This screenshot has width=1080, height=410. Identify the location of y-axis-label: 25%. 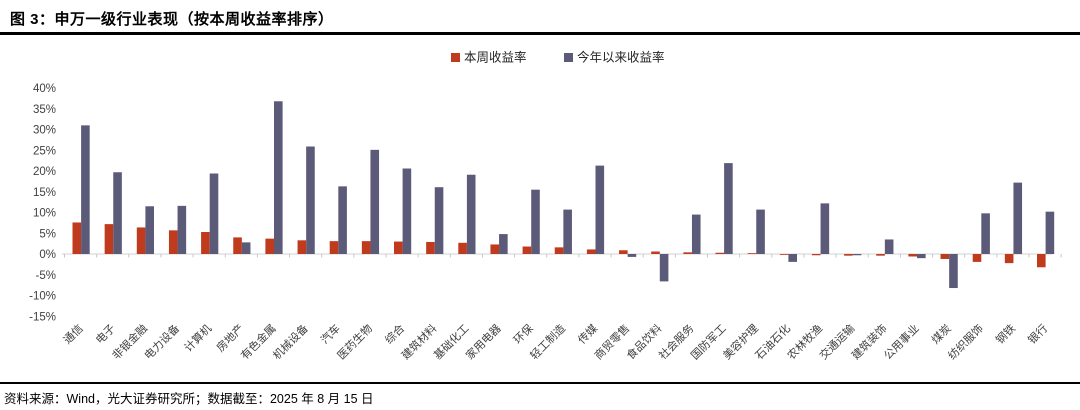
(44, 151).